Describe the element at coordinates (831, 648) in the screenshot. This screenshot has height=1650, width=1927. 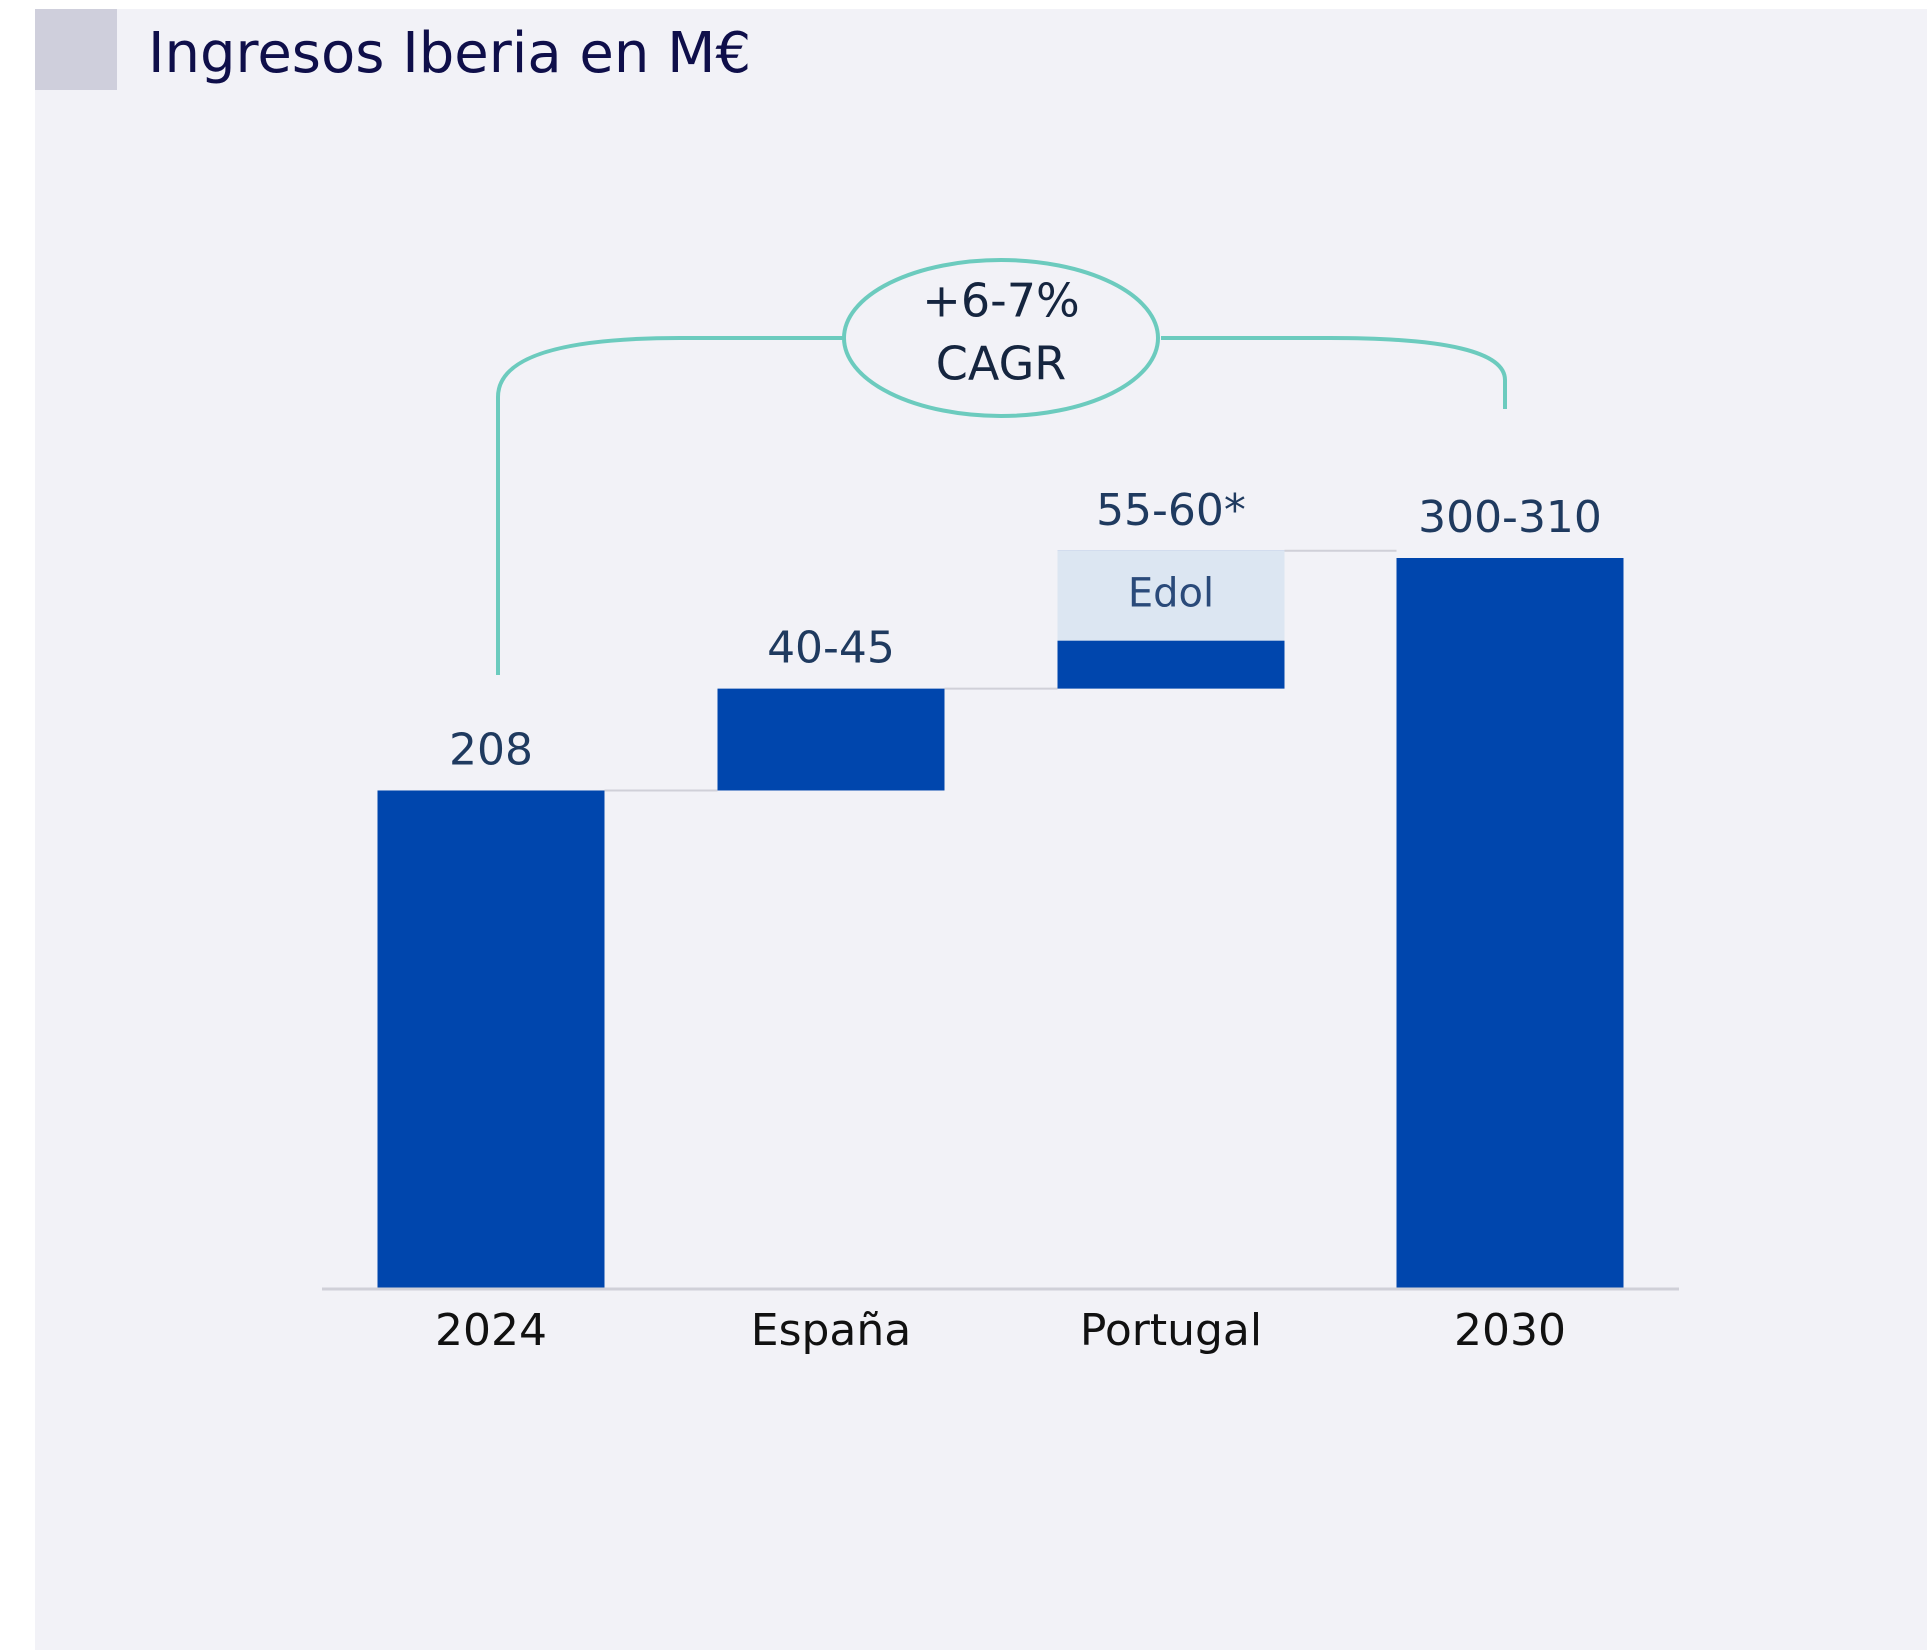
I see `value-label: 40-45` at that location.